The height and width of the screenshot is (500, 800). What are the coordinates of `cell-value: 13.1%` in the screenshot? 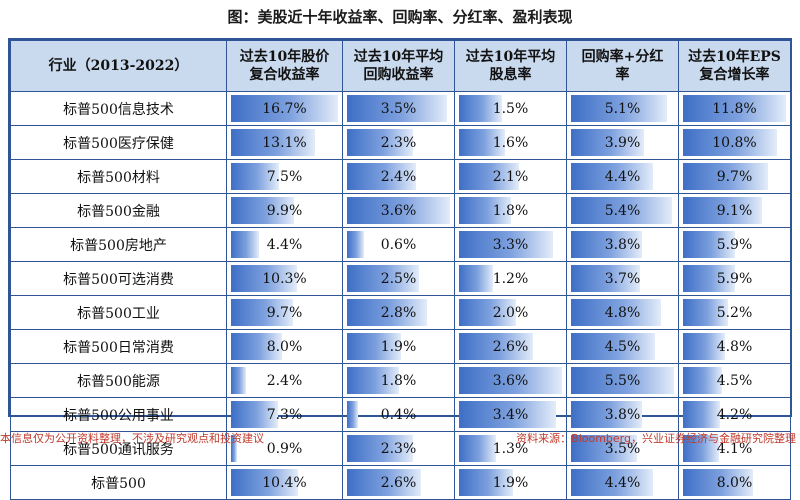 It's located at (284, 142).